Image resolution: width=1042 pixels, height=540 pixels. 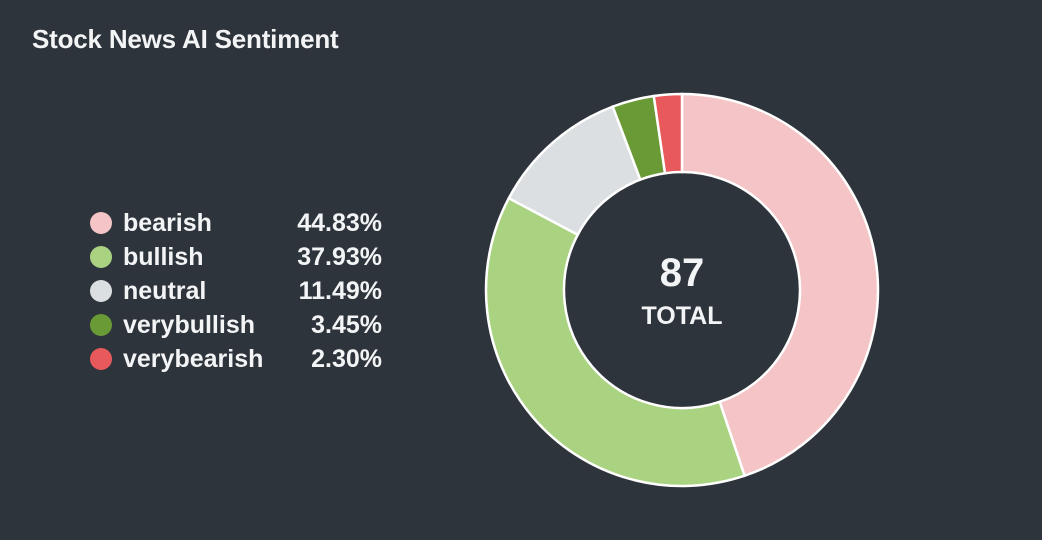 What do you see at coordinates (101, 223) in the screenshot?
I see `legend-swatch-bearish` at bounding box center [101, 223].